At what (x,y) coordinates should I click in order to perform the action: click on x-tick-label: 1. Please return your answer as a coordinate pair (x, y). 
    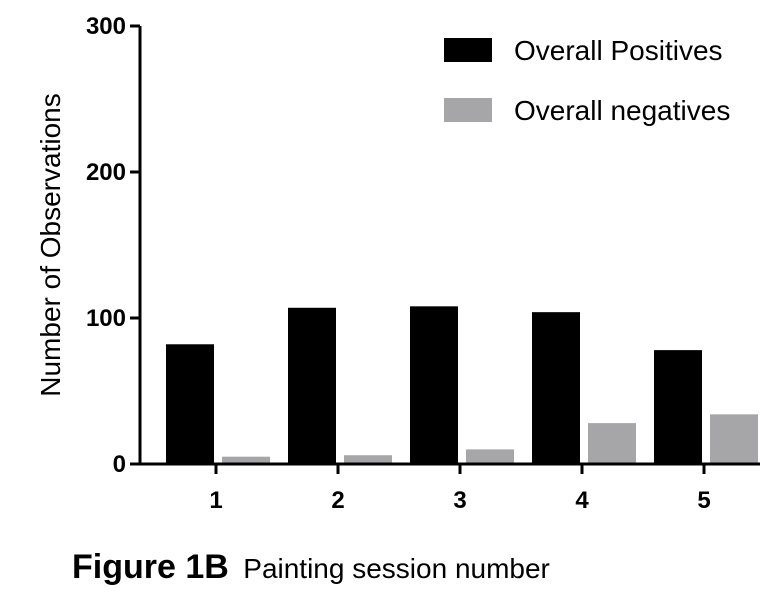
    Looking at the image, I should click on (215, 500).